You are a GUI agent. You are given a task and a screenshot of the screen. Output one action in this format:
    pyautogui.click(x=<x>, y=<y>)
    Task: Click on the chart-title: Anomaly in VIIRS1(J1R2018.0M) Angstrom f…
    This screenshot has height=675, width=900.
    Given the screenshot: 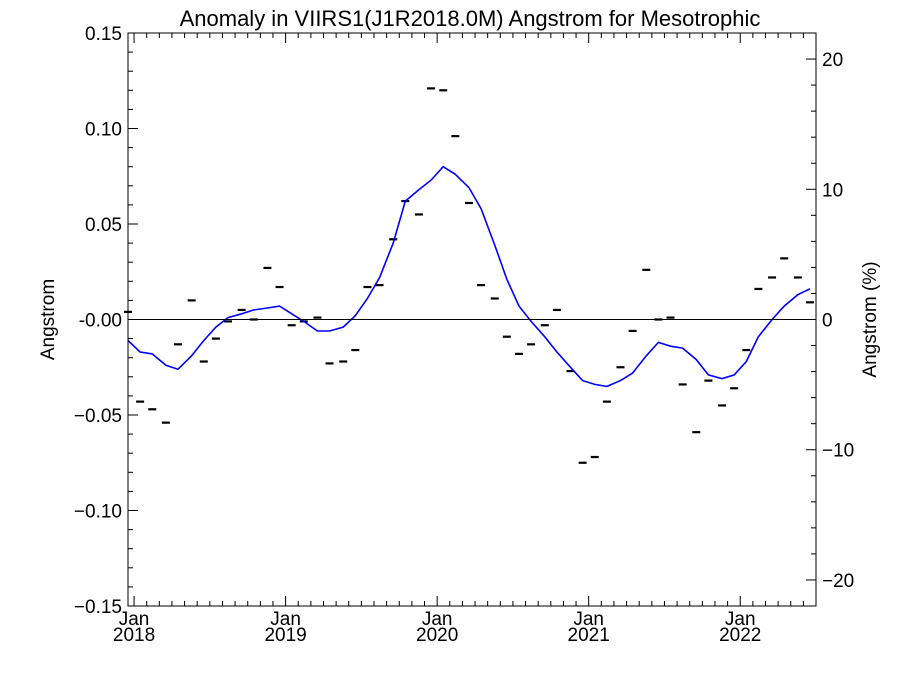 What is the action you would take?
    pyautogui.click(x=470, y=18)
    